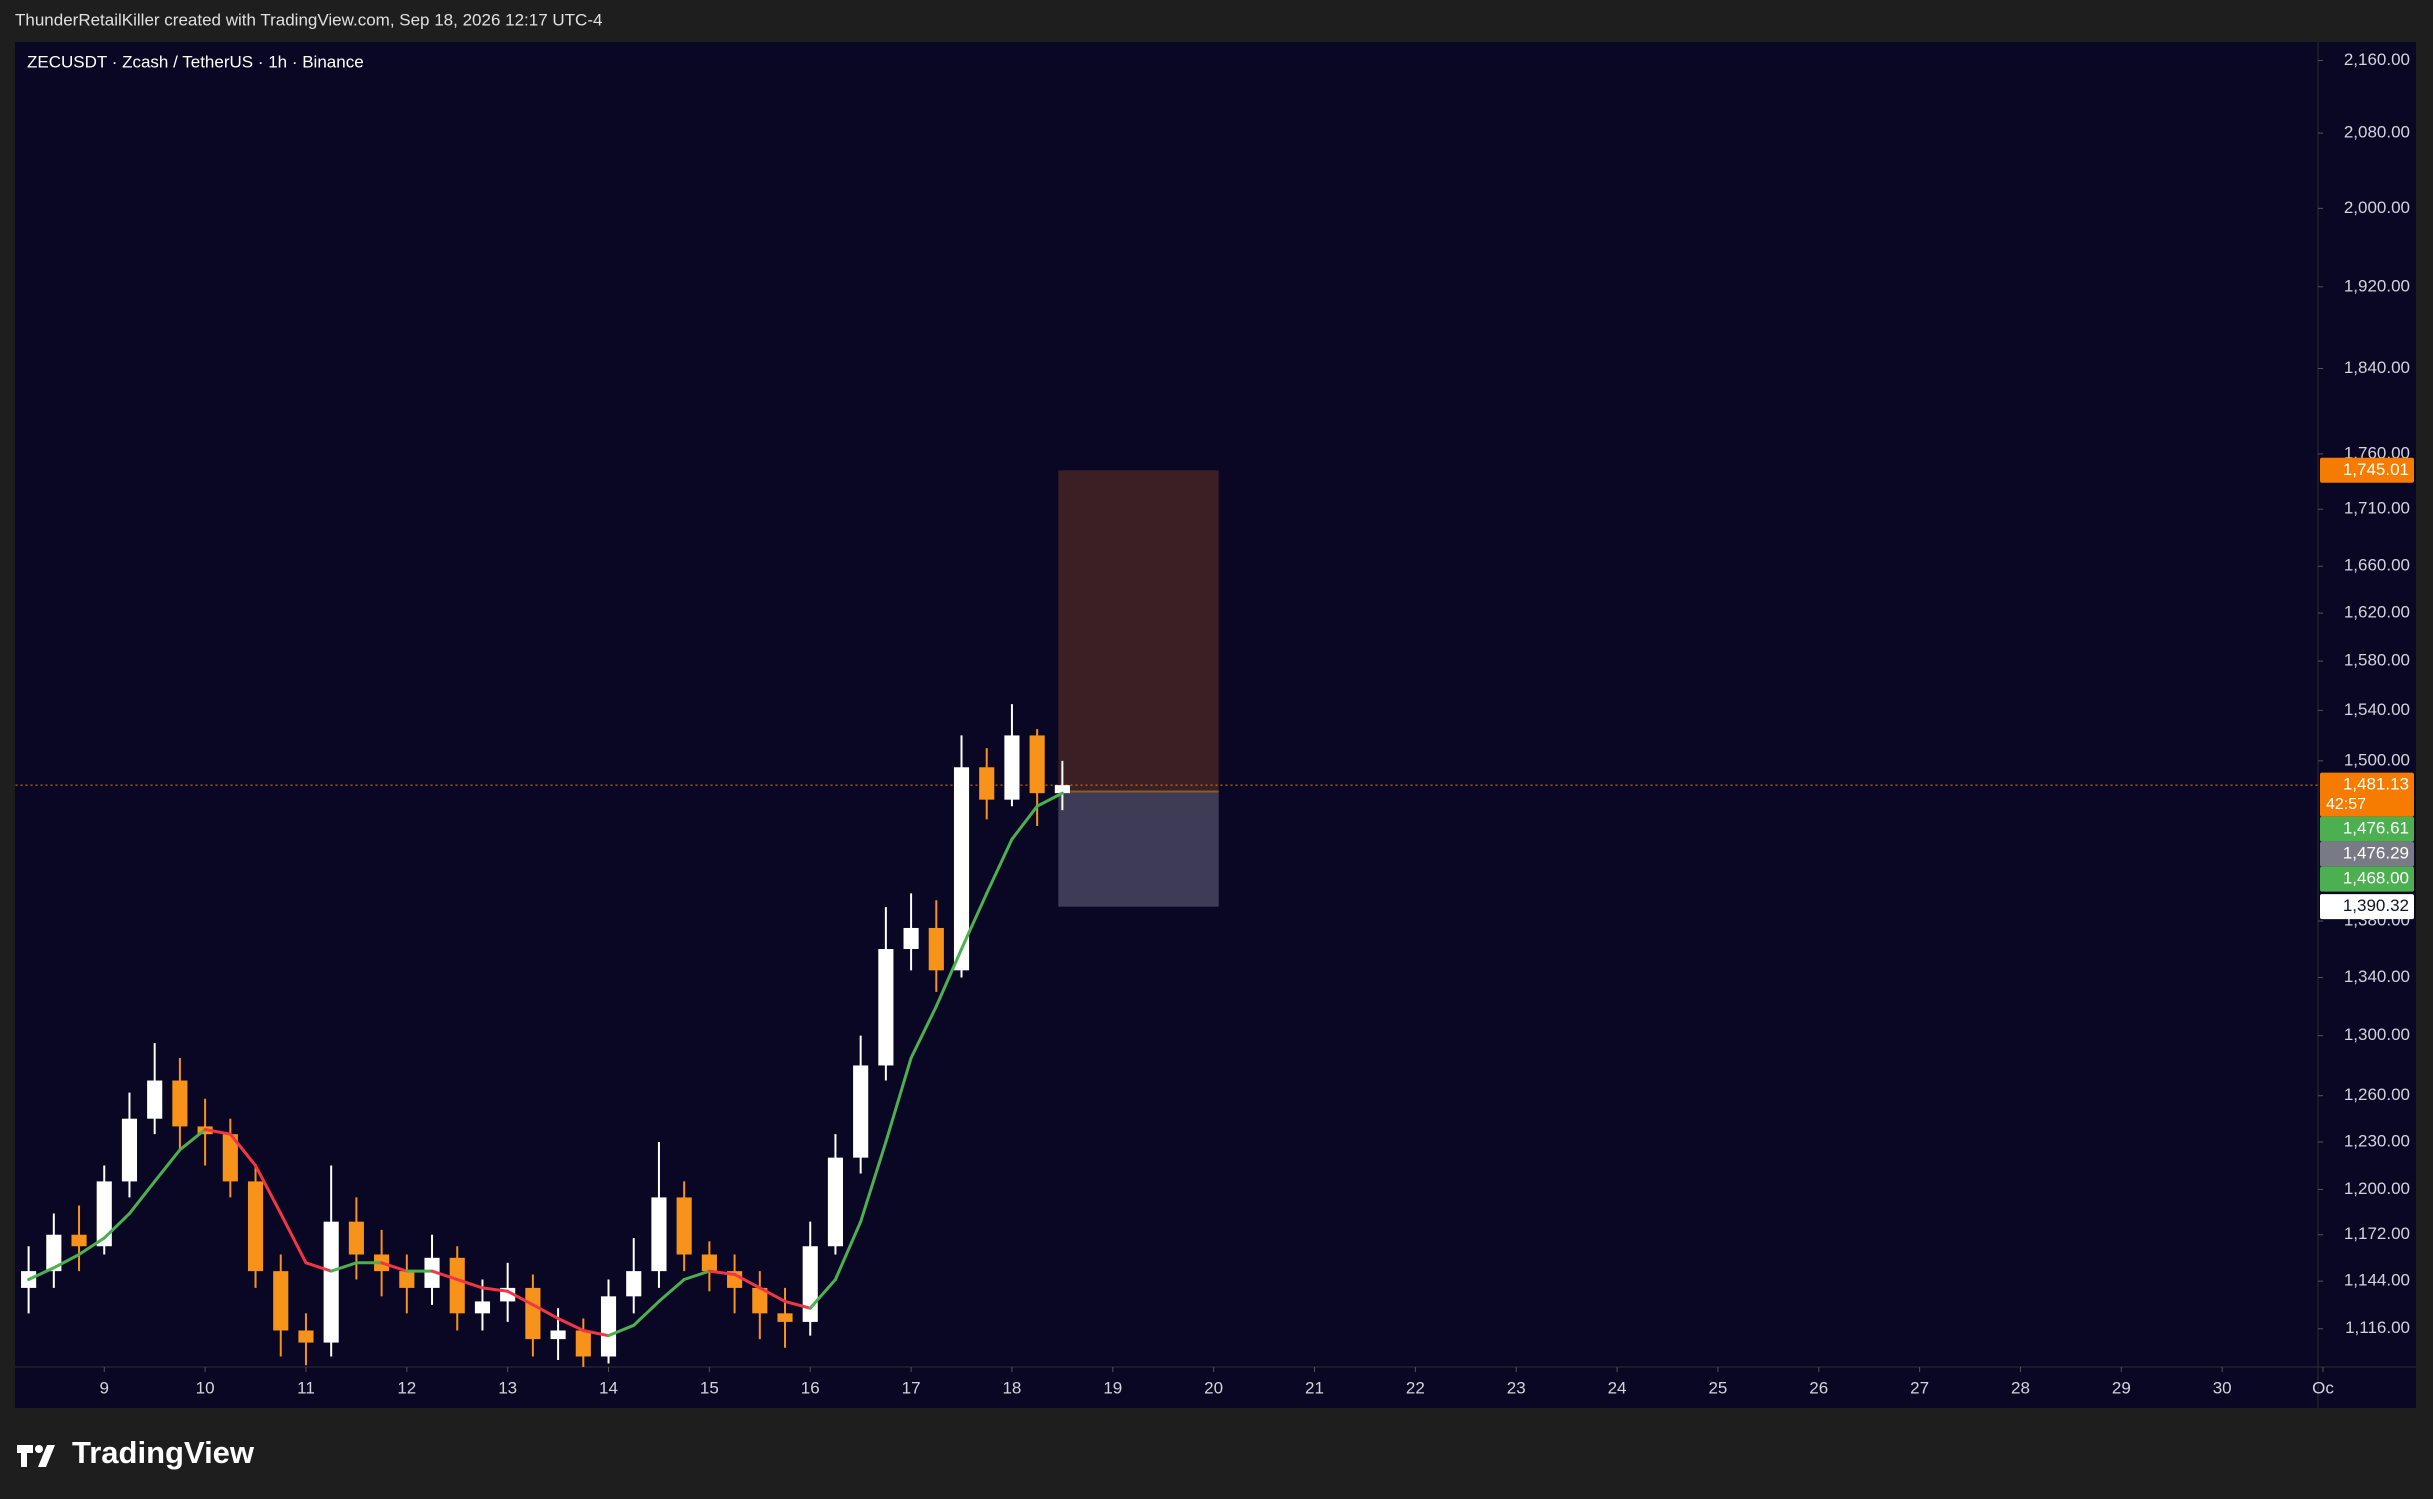 The image size is (2433, 1499). Describe the element at coordinates (2377, 452) in the screenshot. I see `y-tick-label: 1,760.00` at that location.